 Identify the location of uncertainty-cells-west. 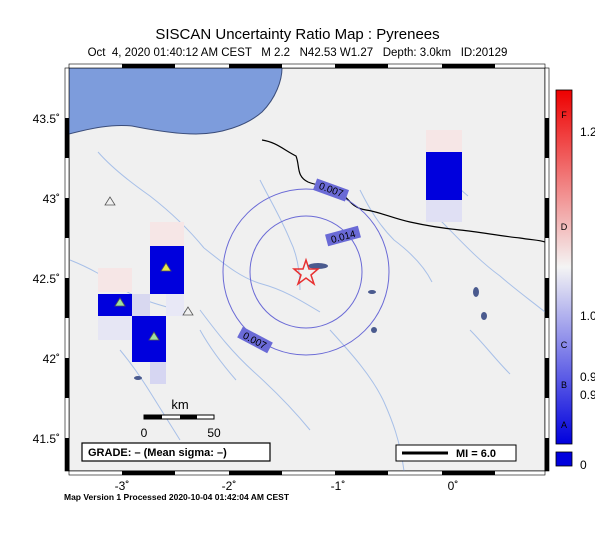
(141, 303).